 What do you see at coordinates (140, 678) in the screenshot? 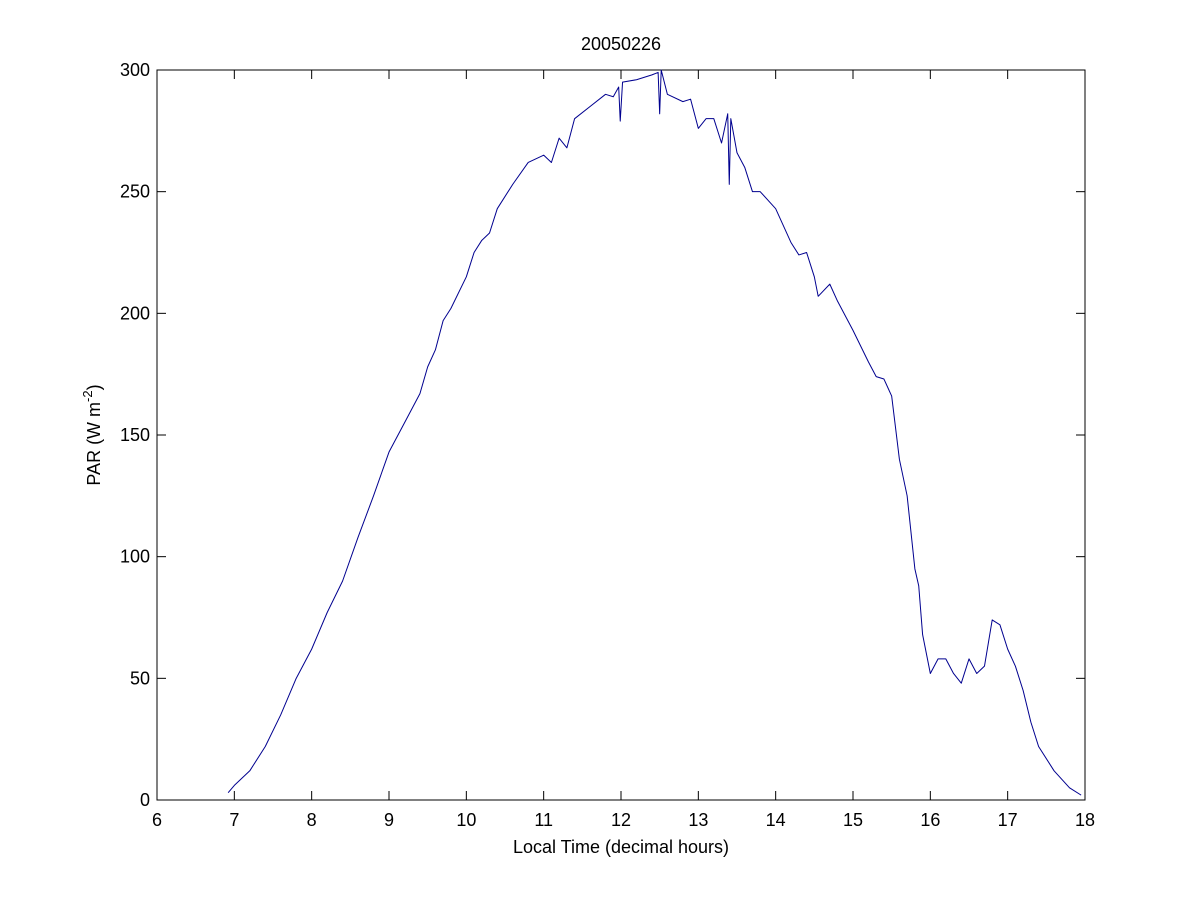
I see `y-tick-label: 50` at bounding box center [140, 678].